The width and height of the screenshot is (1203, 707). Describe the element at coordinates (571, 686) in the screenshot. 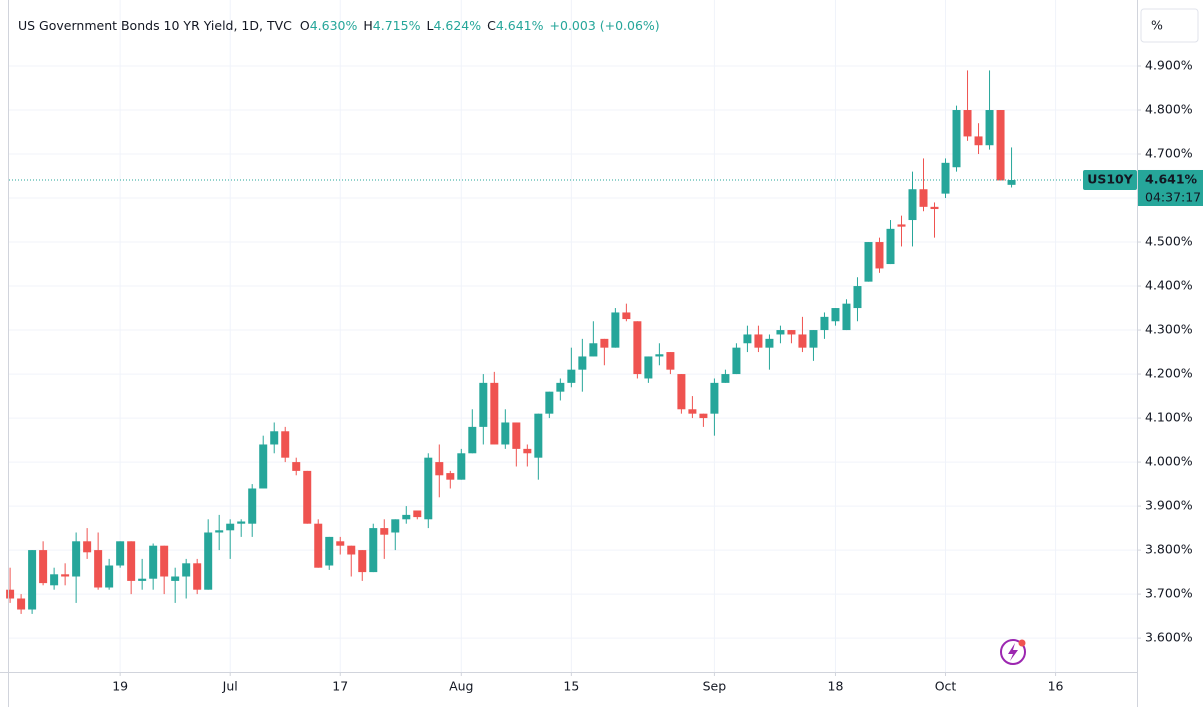

I see `x-tick-label: 15` at that location.